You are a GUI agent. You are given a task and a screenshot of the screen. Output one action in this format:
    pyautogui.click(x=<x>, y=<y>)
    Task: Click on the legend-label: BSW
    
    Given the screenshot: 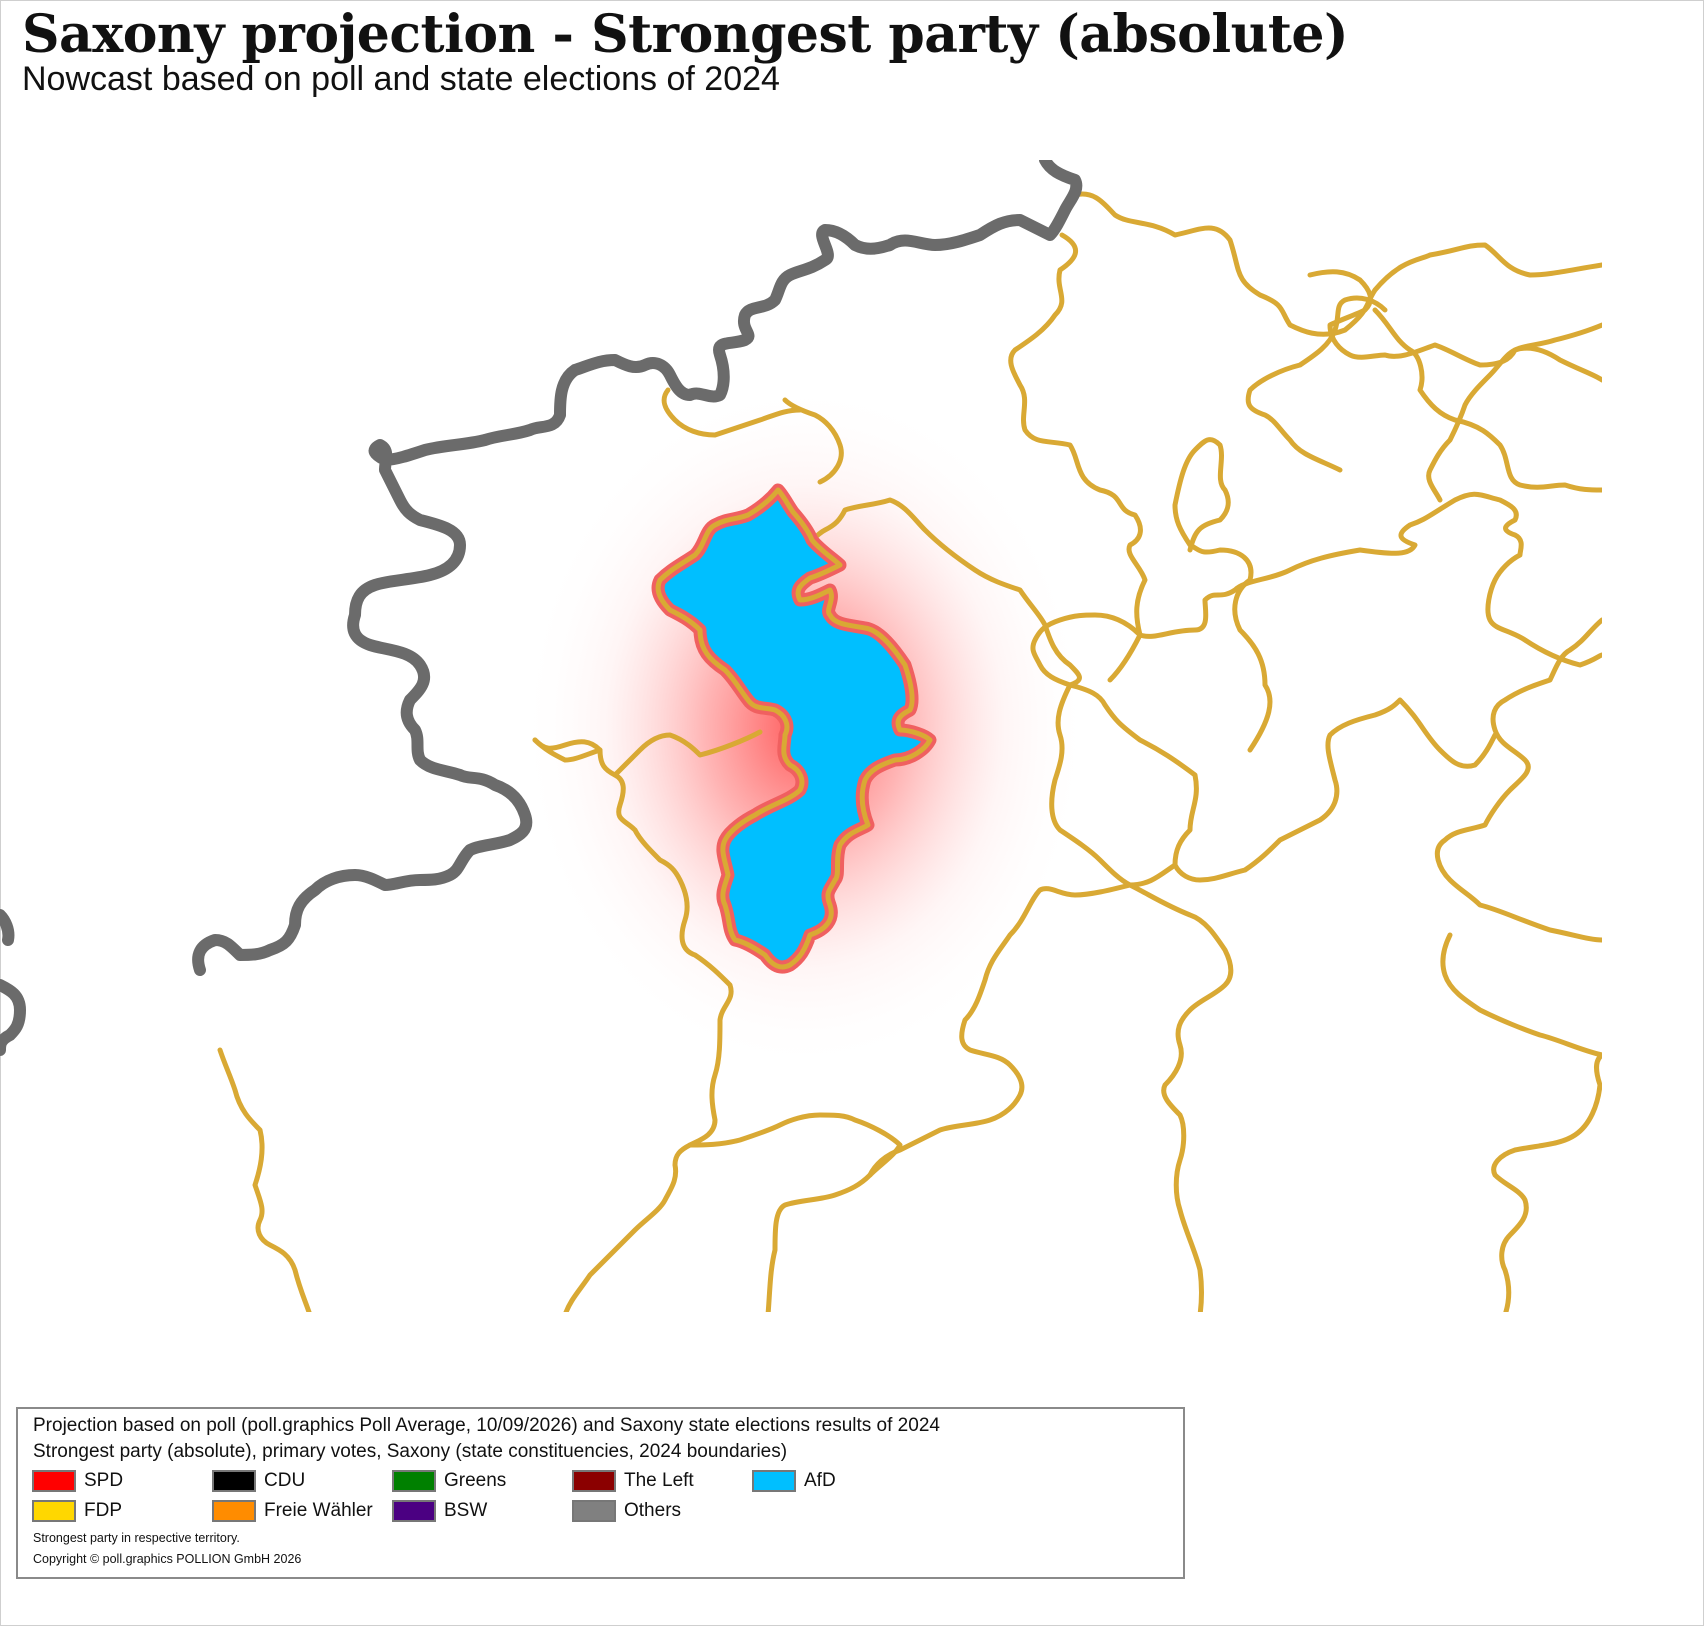 What is the action you would take?
    pyautogui.click(x=466, y=1510)
    